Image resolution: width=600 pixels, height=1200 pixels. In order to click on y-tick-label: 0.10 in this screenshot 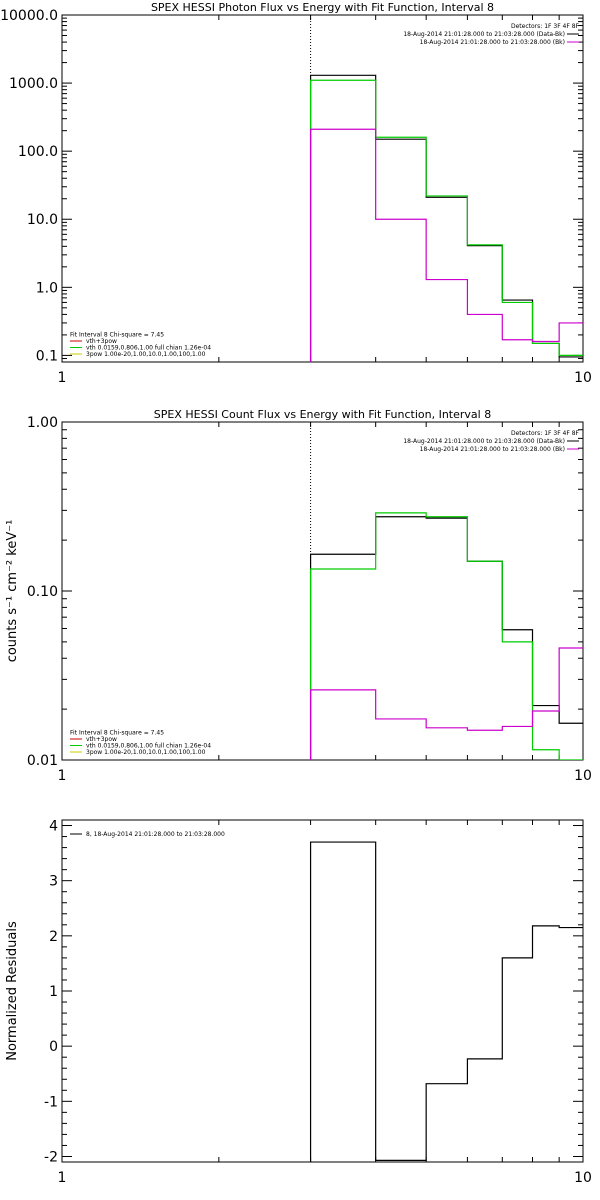, I will do `click(42, 592)`.